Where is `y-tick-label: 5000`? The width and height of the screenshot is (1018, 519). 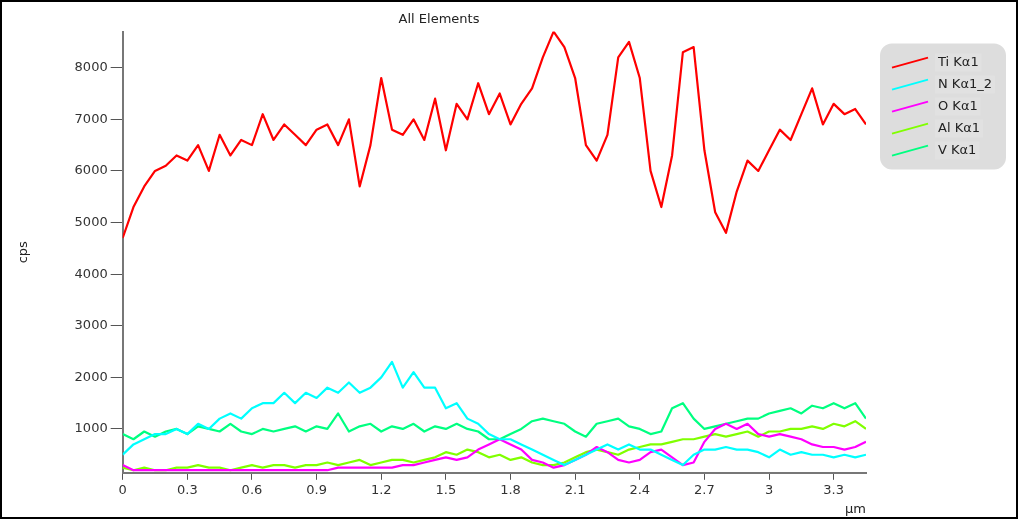
y-tick-label: 5000 is located at coordinates (91, 221).